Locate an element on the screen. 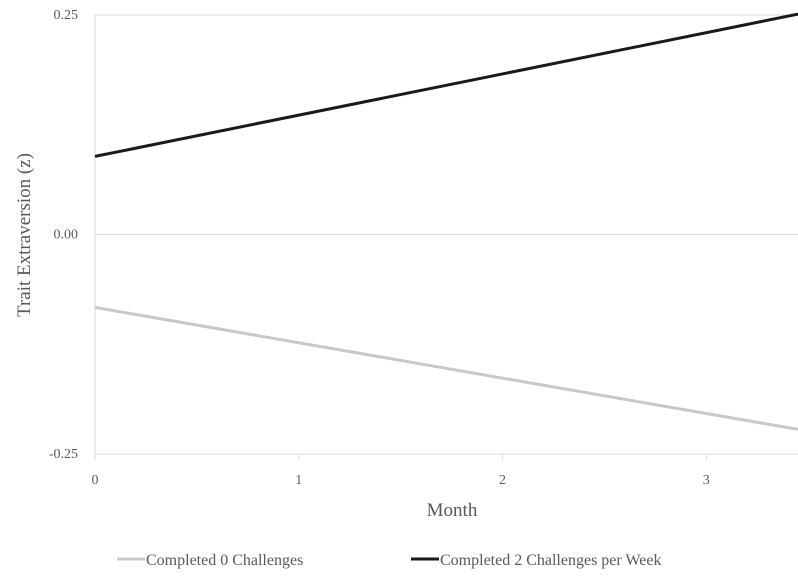 Image resolution: width=798 pixels, height=582 pixels. x-tick-label: 3 is located at coordinates (706, 480).